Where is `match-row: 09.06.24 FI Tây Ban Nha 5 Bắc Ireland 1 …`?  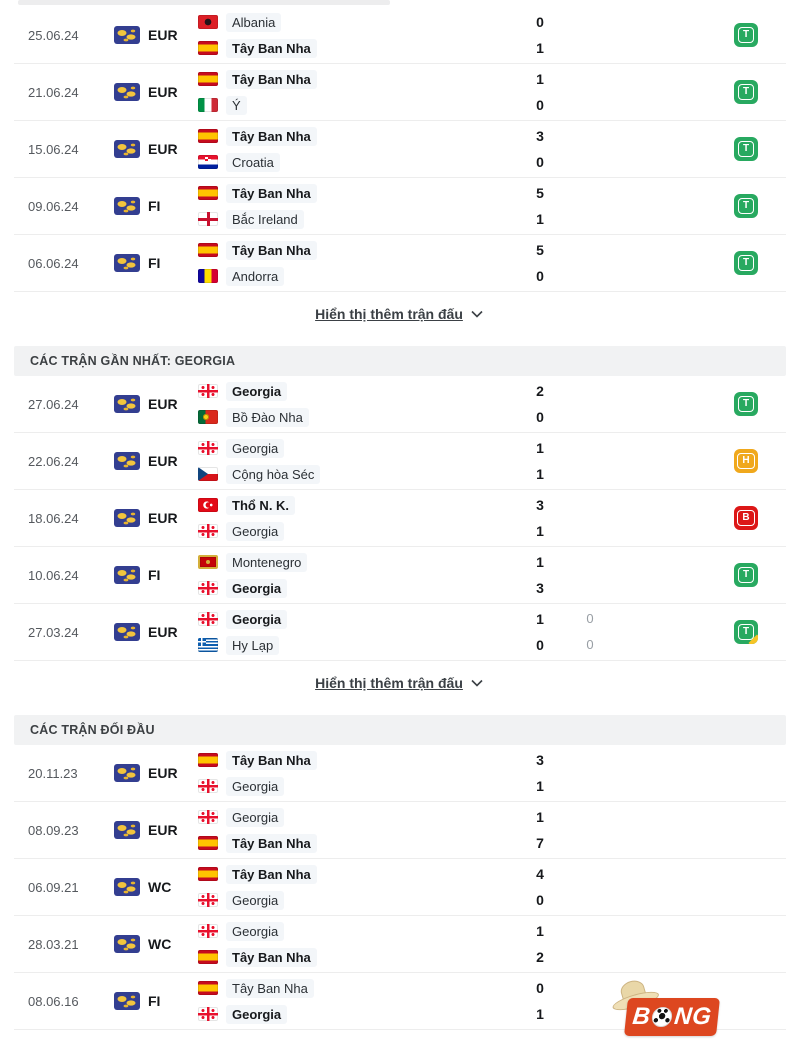
match-row: 09.06.24 FI Tây Ban Nha 5 Bắc Ireland 1 … is located at coordinates (400, 206).